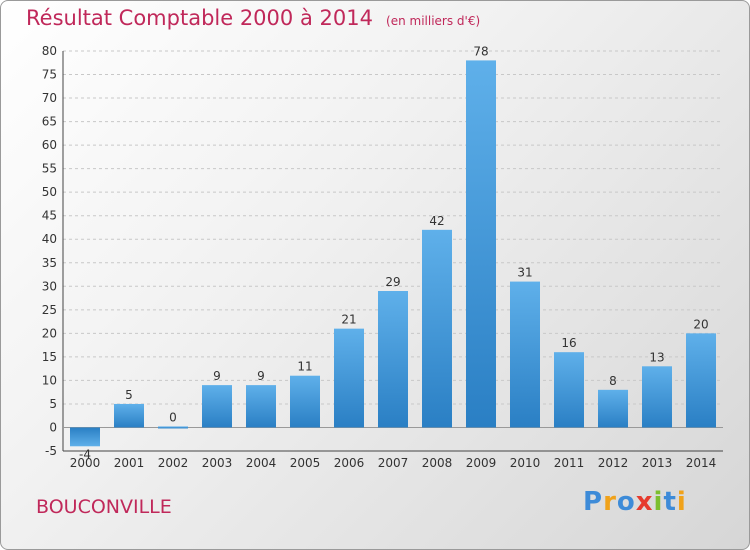  I want to click on y-tick-label: 15, so click(49, 357).